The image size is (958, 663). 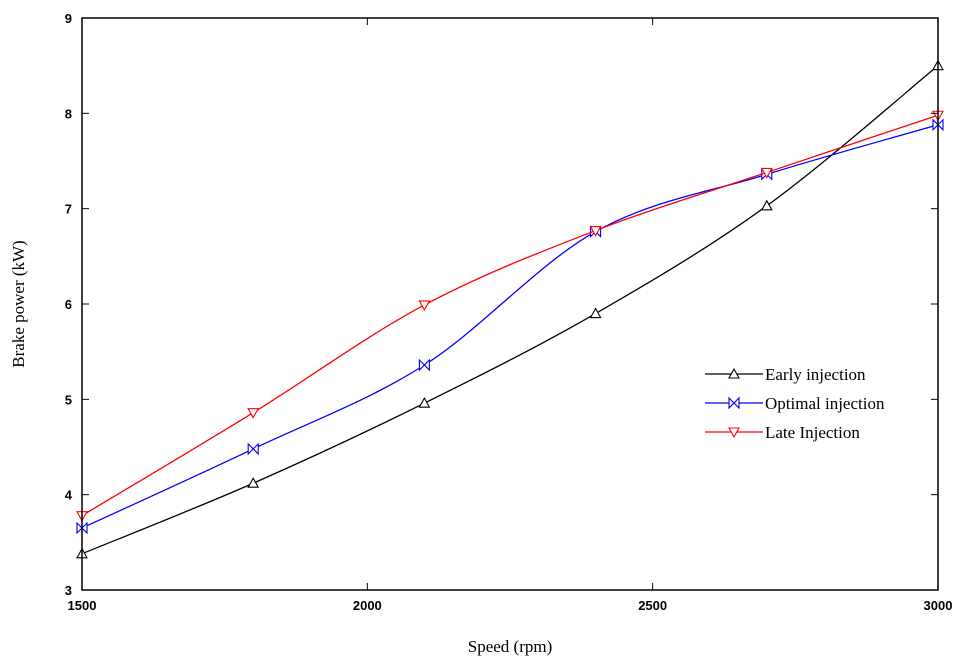 I want to click on x-tick-label: 2500, so click(x=652, y=605).